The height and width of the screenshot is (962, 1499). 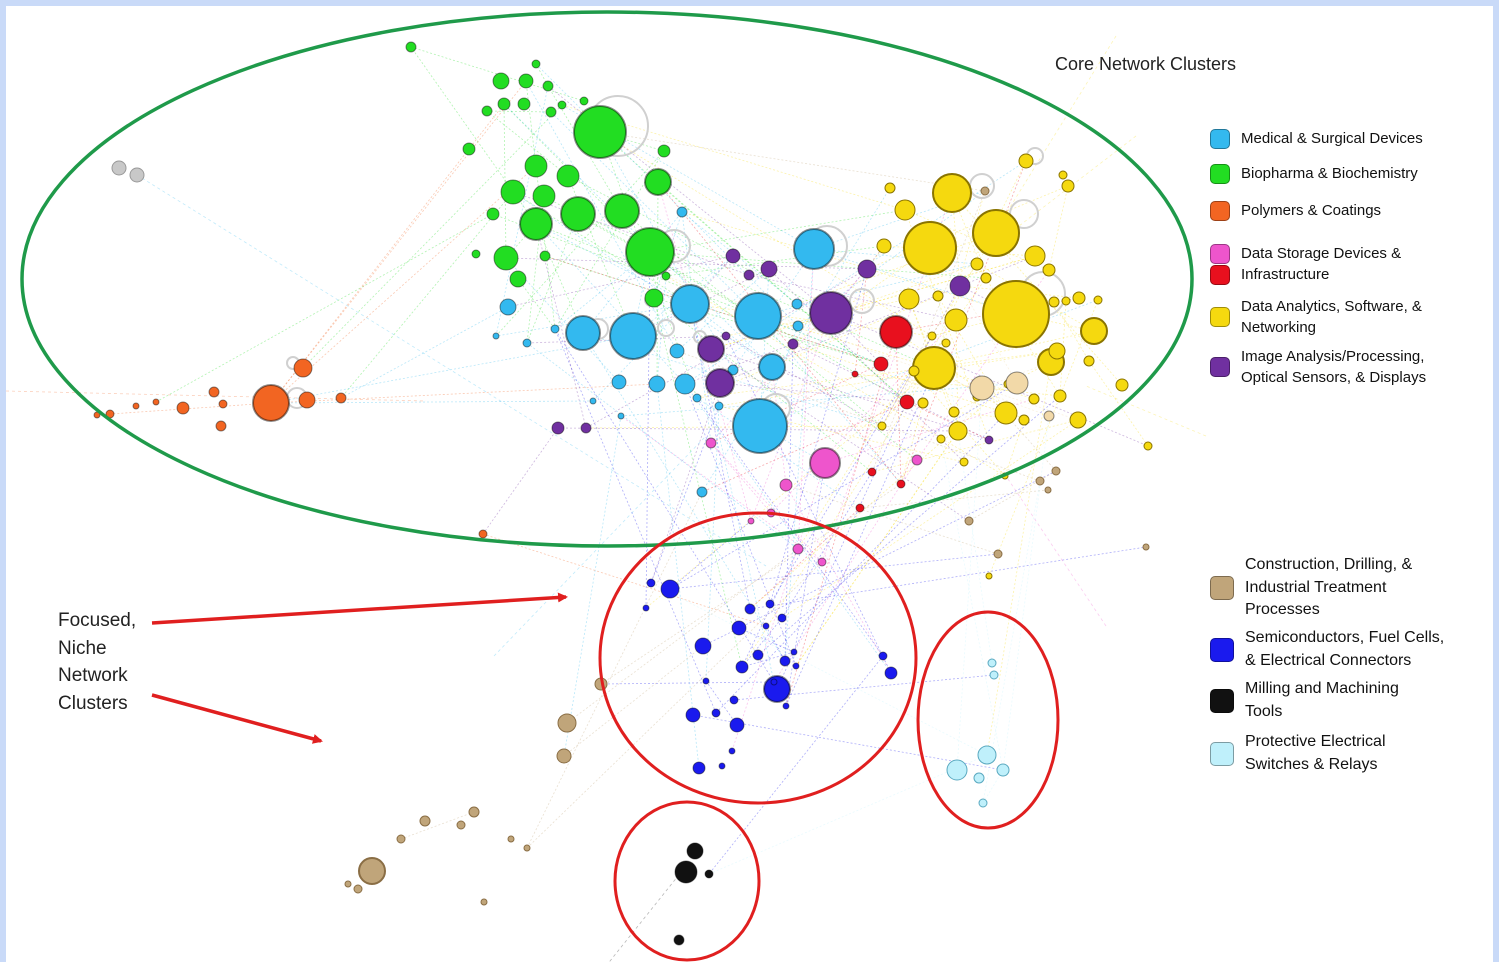 I want to click on arrow-to-construction-cluster, so click(x=237, y=718).